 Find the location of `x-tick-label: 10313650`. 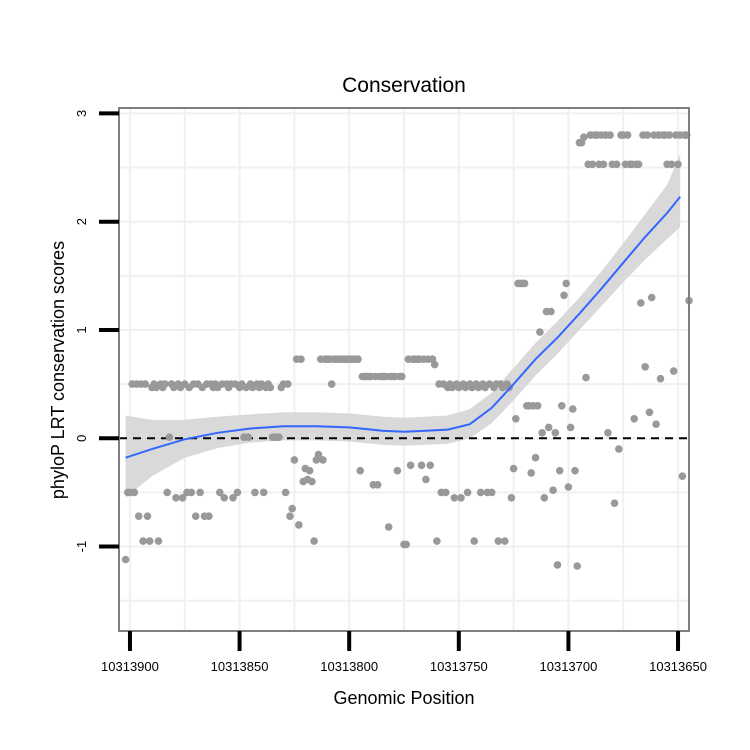

x-tick-label: 10313650 is located at coordinates (678, 666).